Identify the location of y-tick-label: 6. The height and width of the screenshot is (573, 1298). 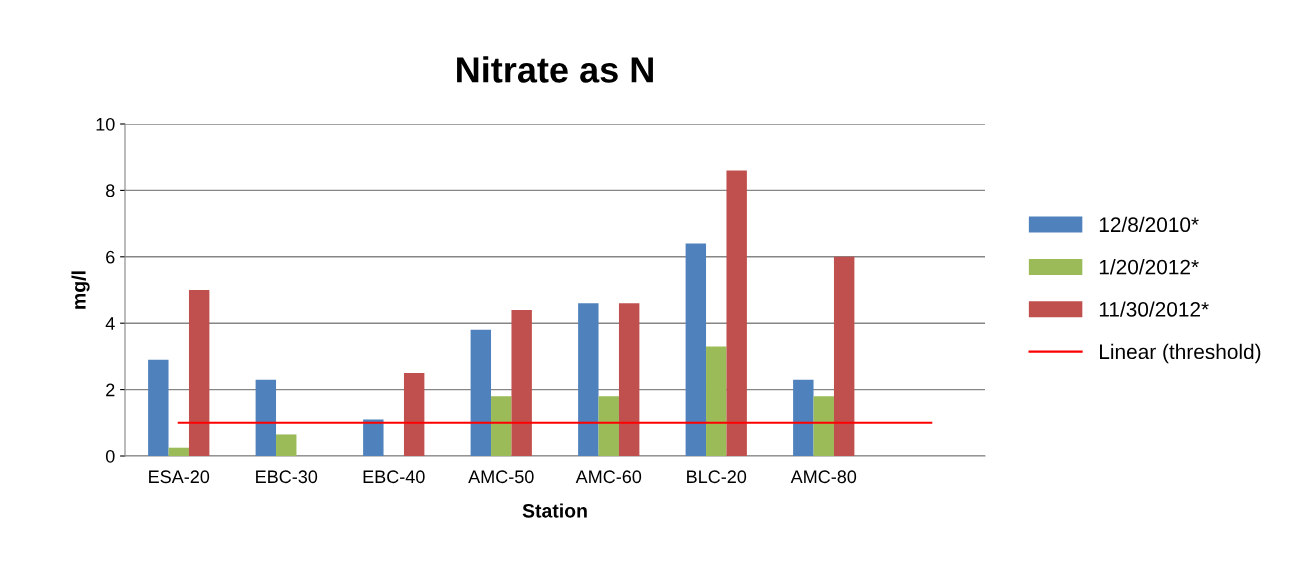
(110, 257).